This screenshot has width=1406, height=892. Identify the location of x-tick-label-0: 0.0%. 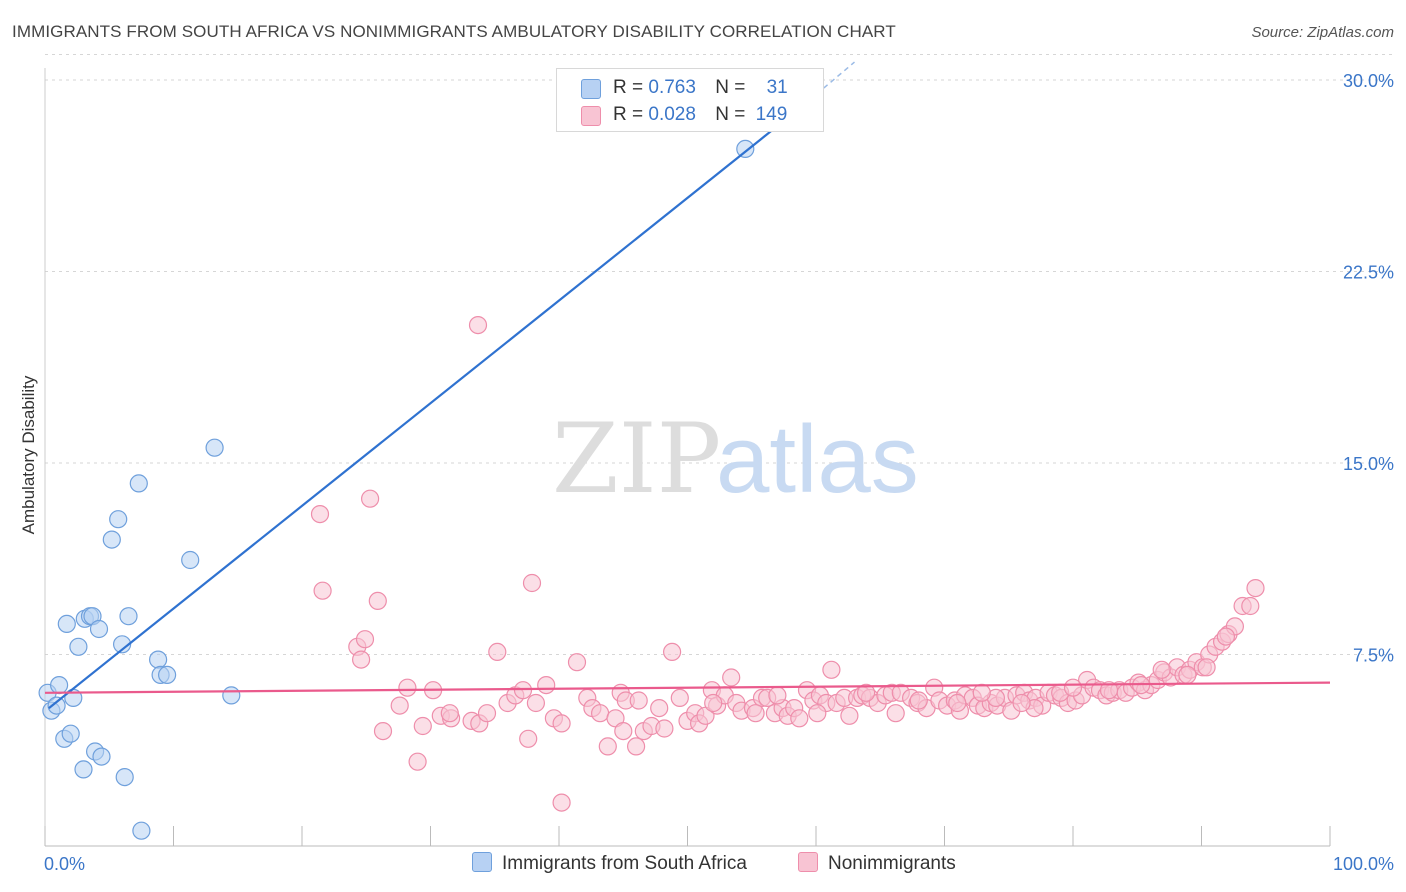
(64, 864).